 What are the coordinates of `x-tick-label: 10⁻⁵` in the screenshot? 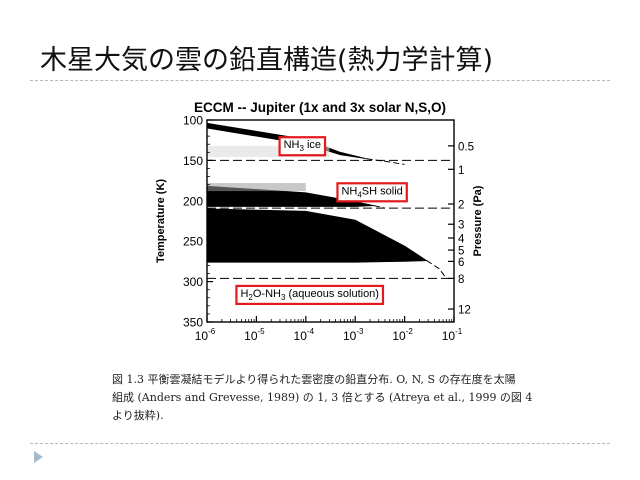 It's located at (254, 335).